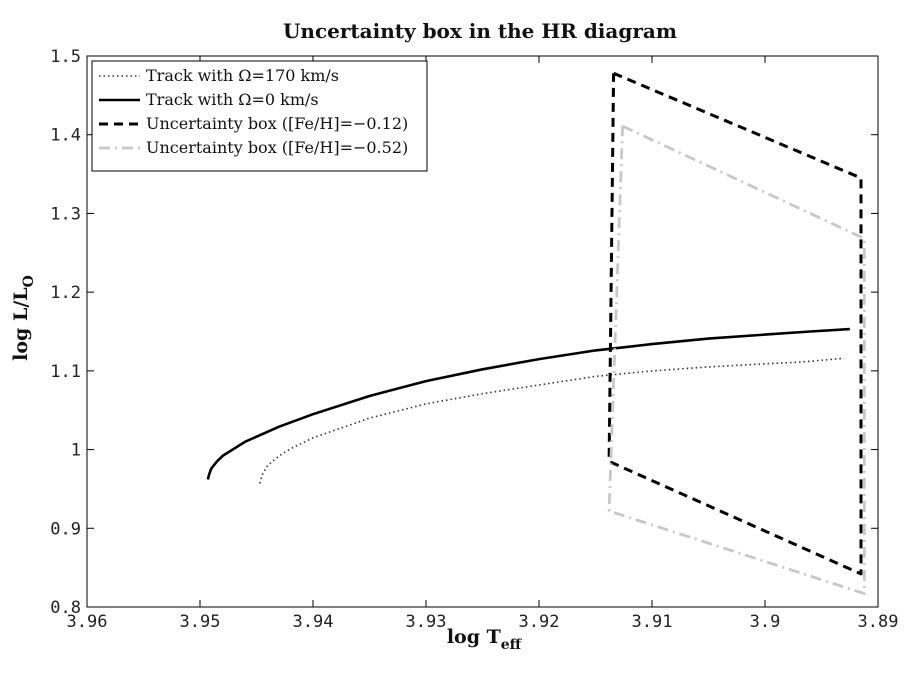  What do you see at coordinates (480, 31) in the screenshot?
I see `chart-title: Uncertainty box in the HR diagram` at bounding box center [480, 31].